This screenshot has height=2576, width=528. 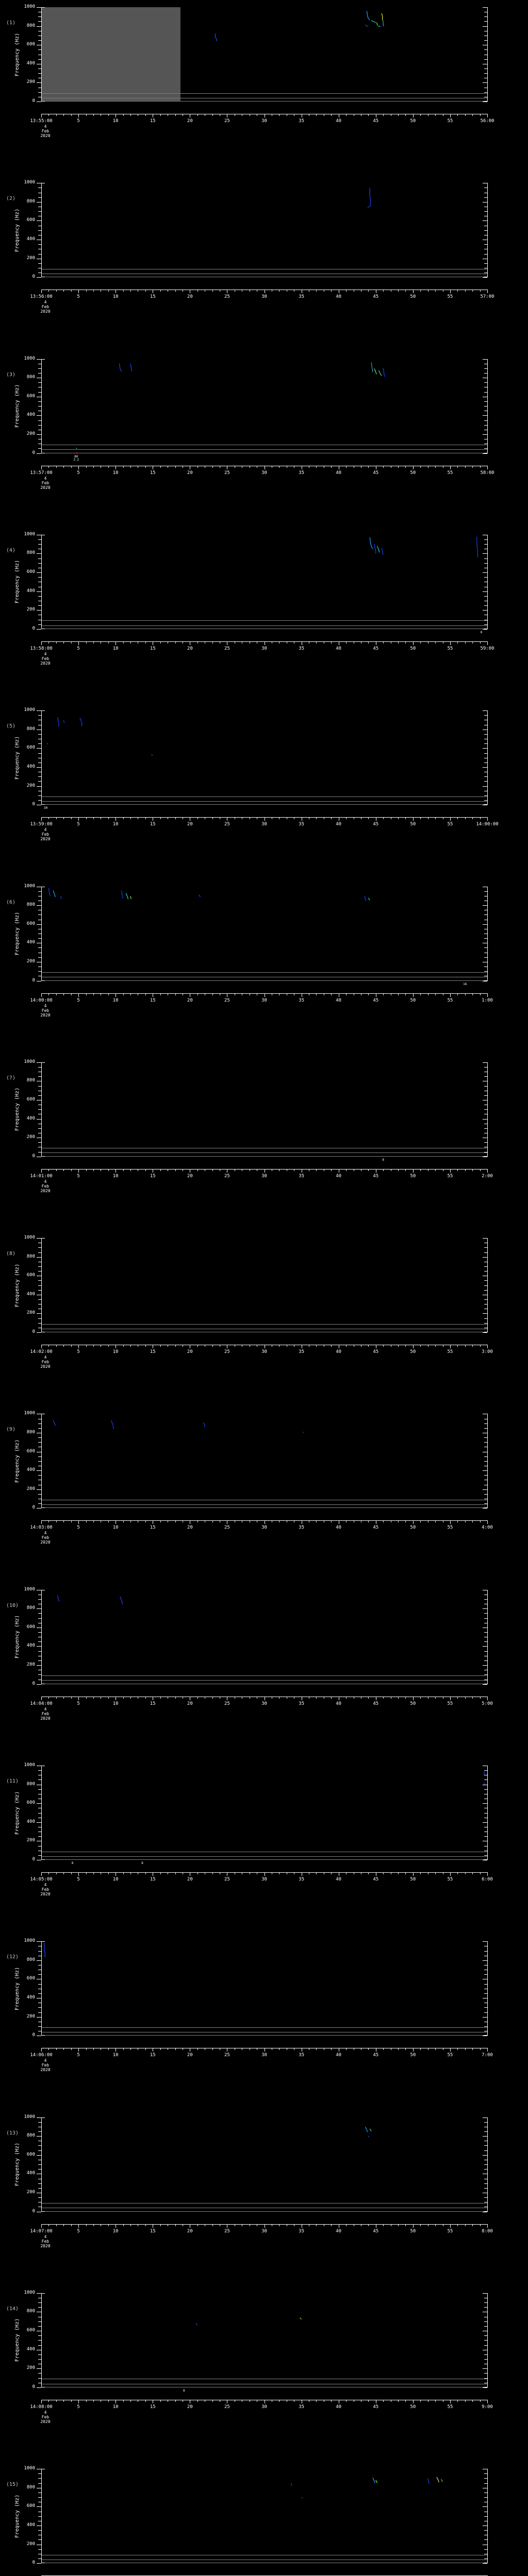 I want to click on time-axis-start-label: 13:56:00, so click(x=41, y=297).